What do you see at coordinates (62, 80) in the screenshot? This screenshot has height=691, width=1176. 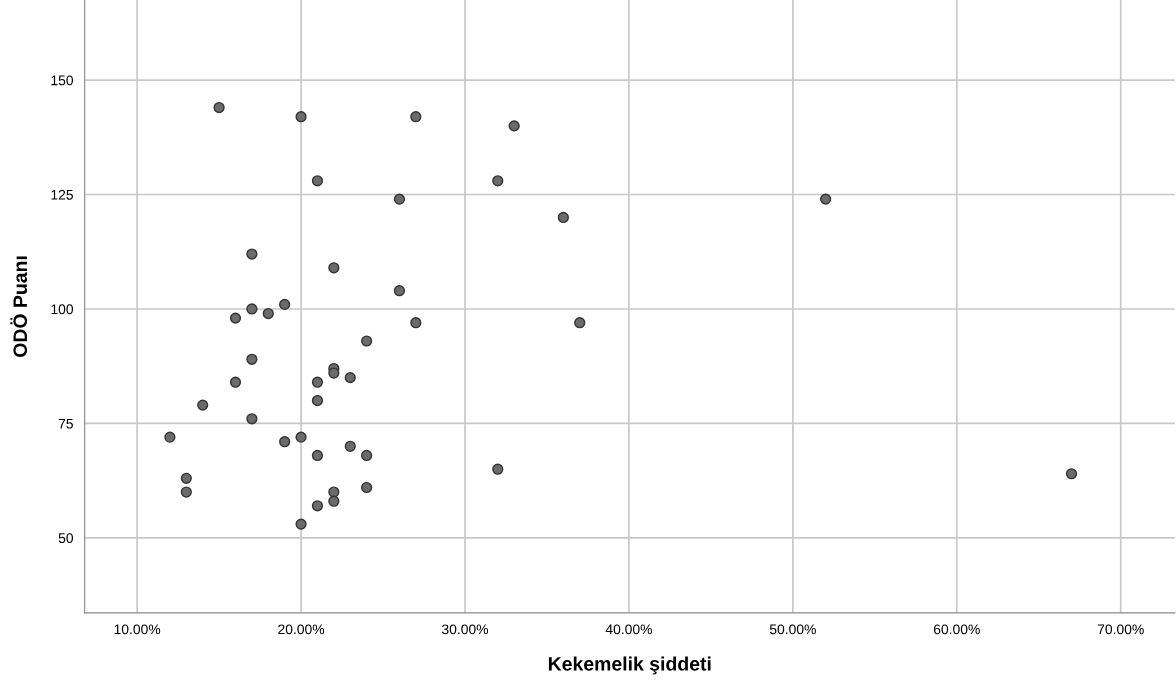 I see `y-tick-label: 150` at bounding box center [62, 80].